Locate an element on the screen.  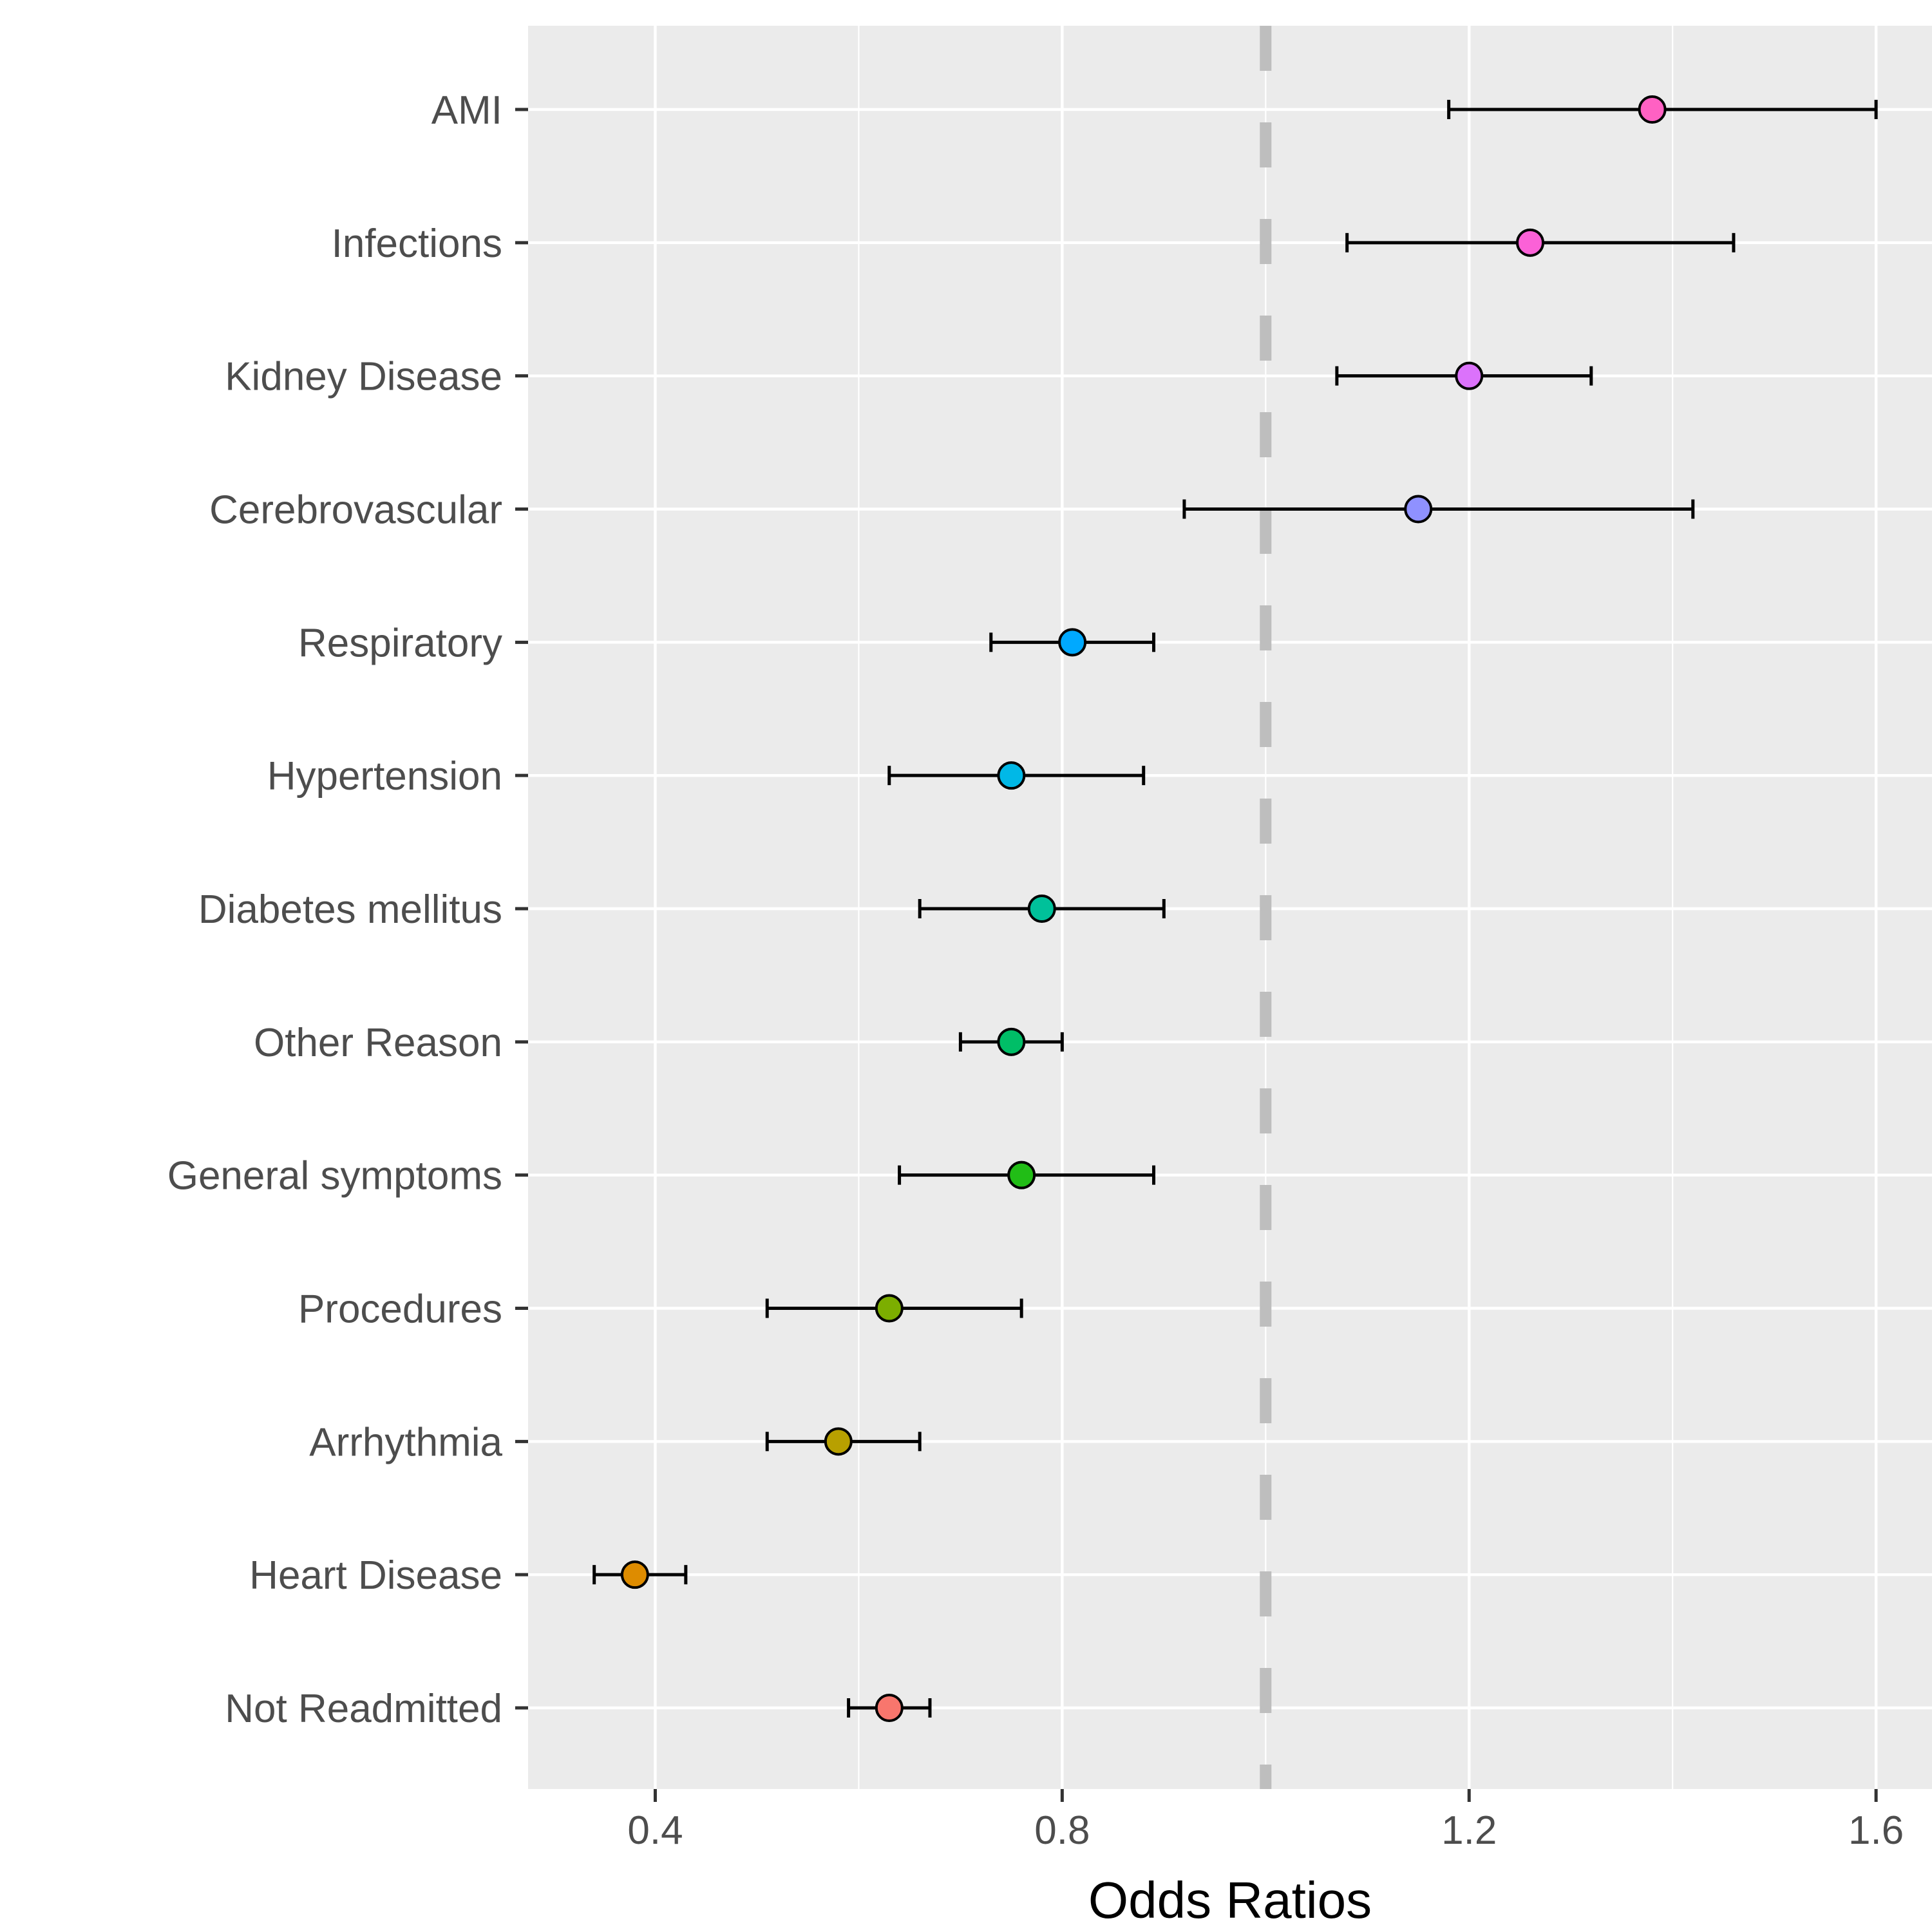
category-label: Infections is located at coordinates (417, 244).